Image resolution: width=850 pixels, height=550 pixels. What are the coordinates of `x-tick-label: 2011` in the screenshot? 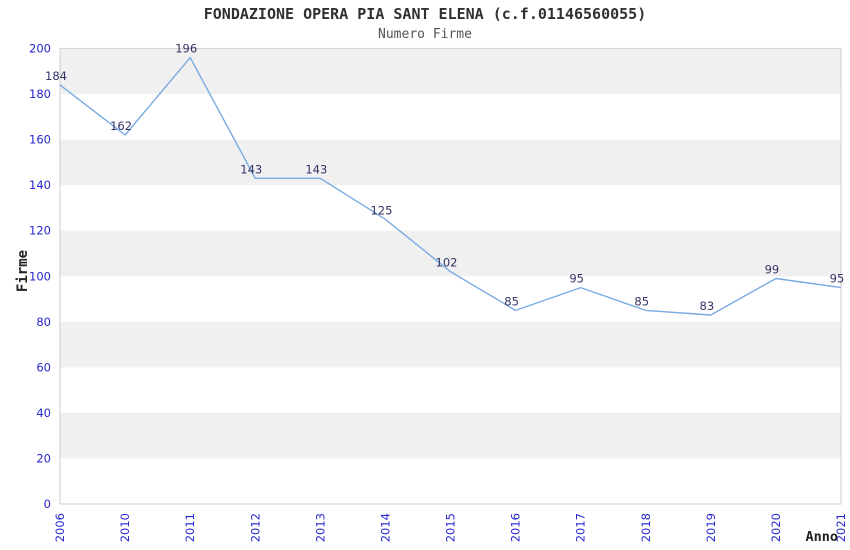 It's located at (190, 527).